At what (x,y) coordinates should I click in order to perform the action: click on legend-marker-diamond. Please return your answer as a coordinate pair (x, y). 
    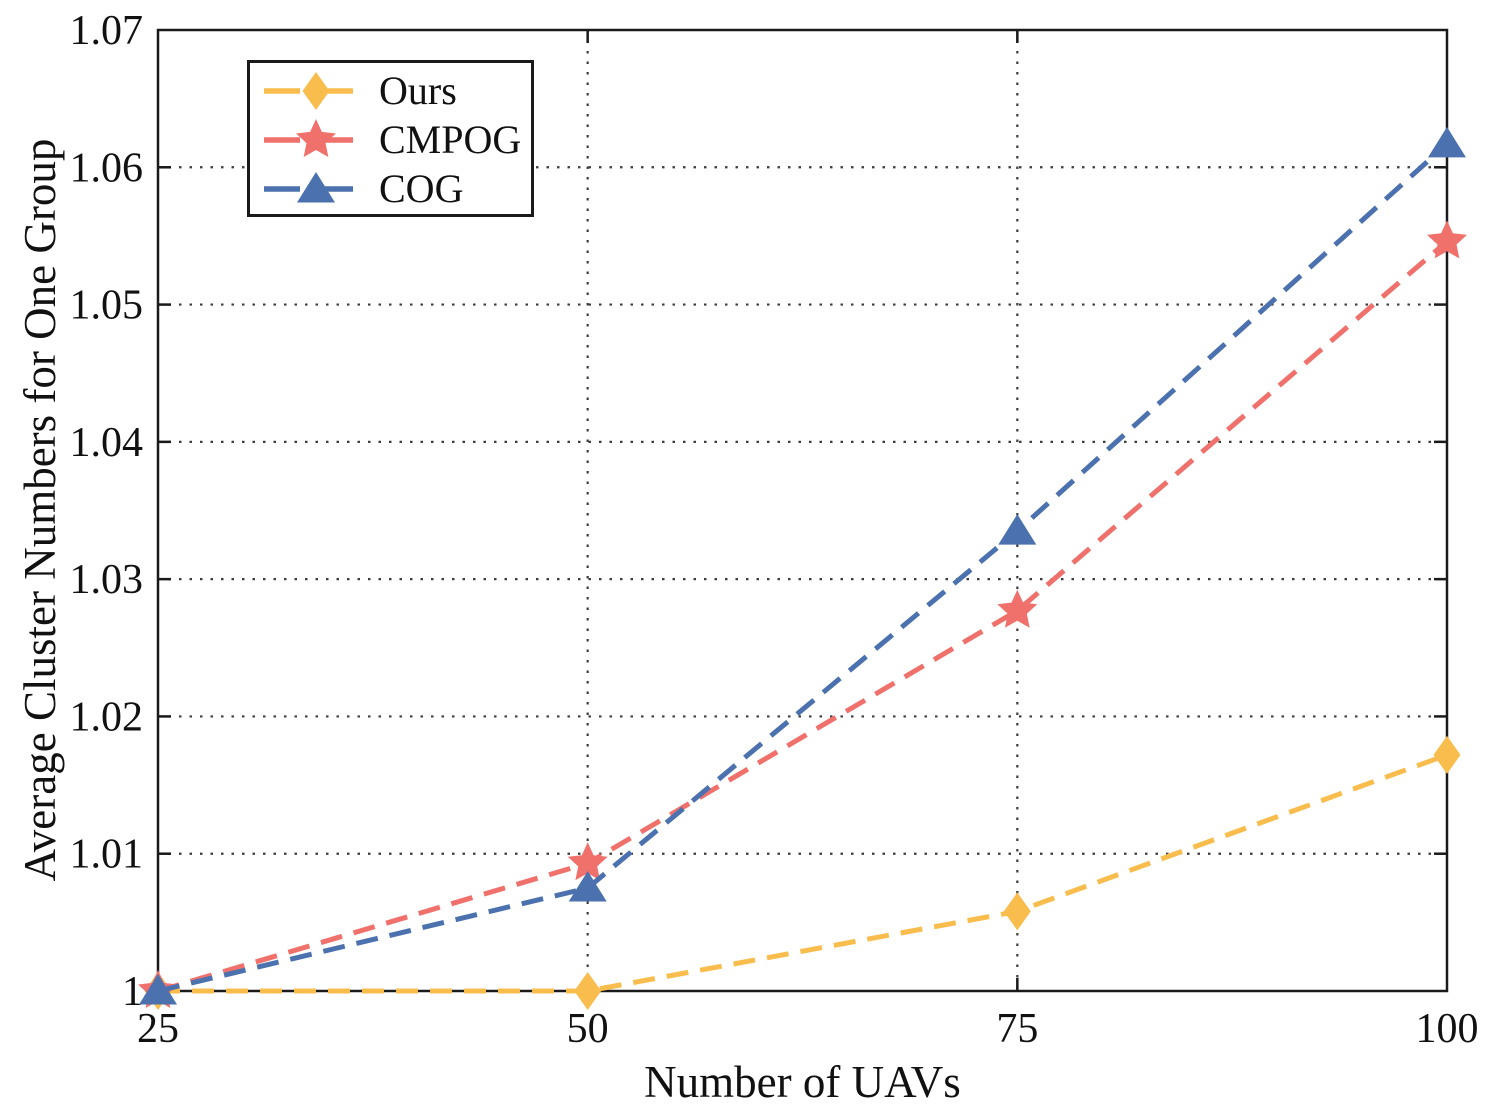
    Looking at the image, I should click on (316, 90).